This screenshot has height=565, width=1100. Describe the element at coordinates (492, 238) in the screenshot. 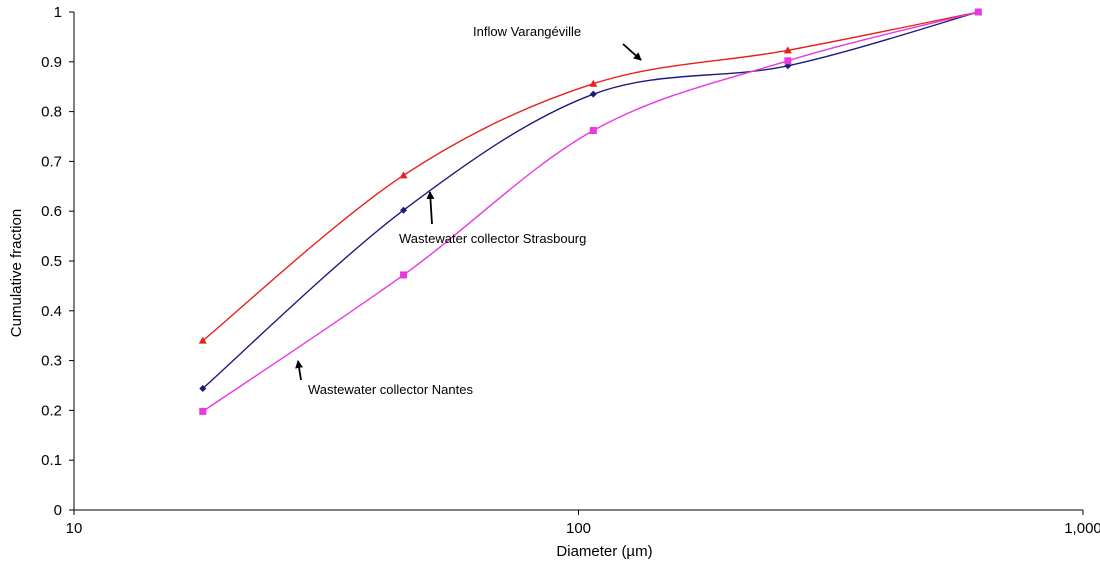

I see `annotation-strasbourg: Wastewater collector Strasbourg` at that location.